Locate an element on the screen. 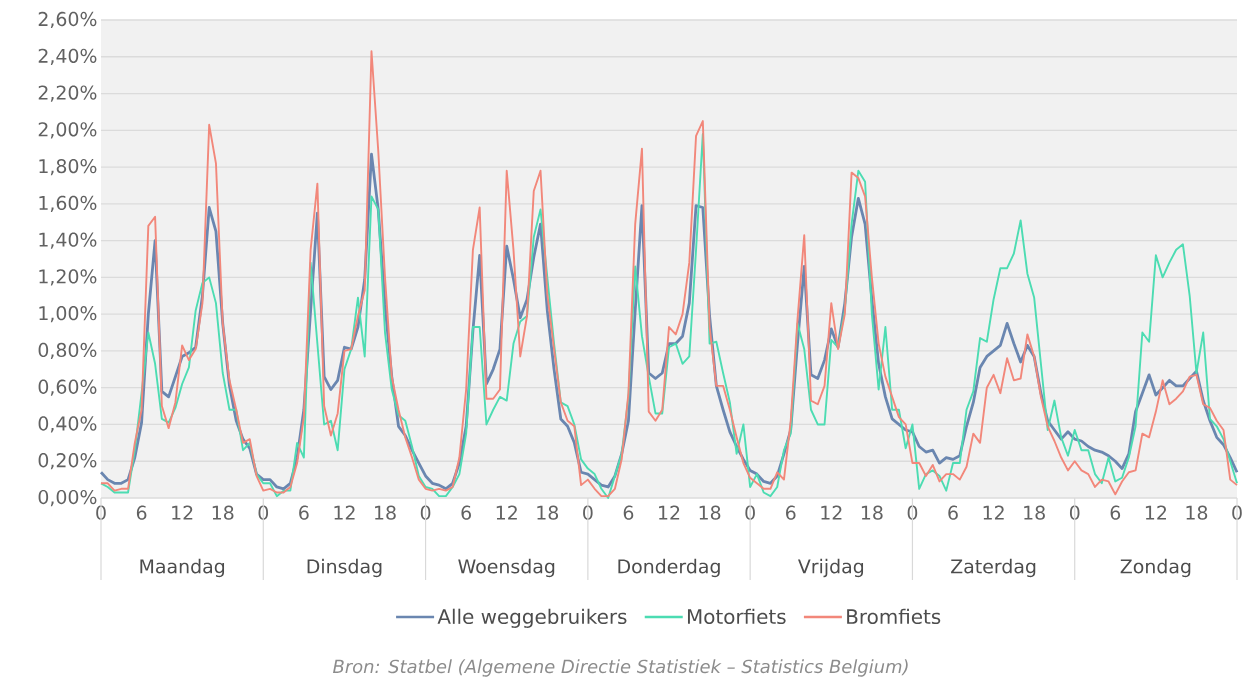 This screenshot has width=1243, height=684. legend-label: Motorfiets is located at coordinates (736, 616).